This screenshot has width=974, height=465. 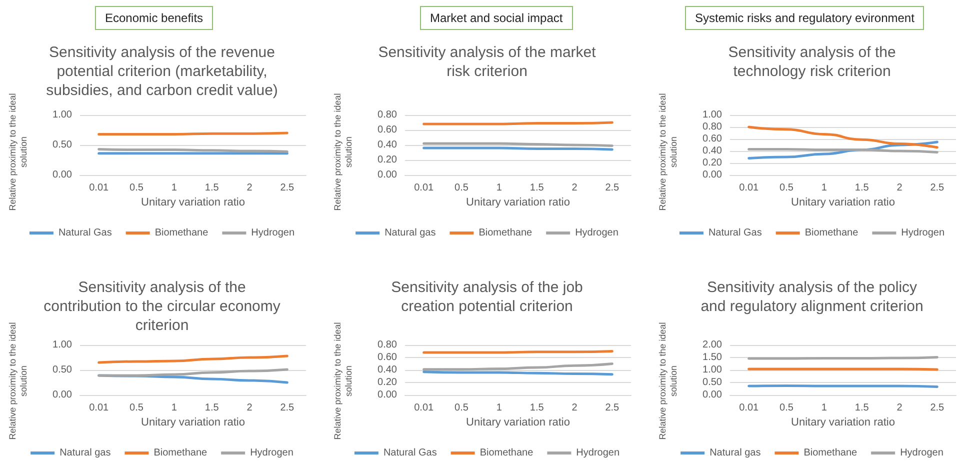 I want to click on chart-title: Sensitivity analysis of the market risk criterion, so click(x=487, y=62).